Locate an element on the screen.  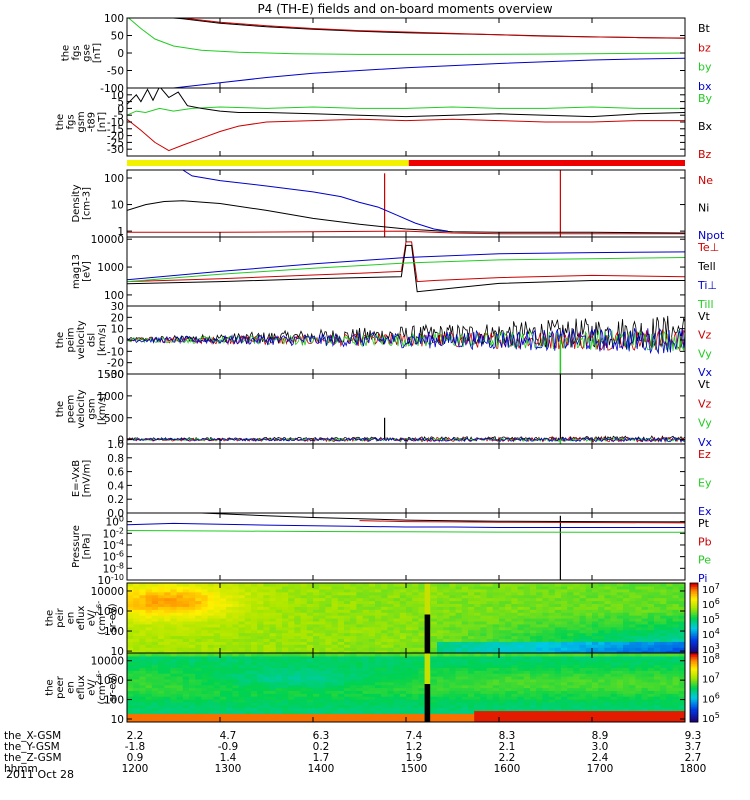
axis-row-value: 3.7 is located at coordinates (693, 747).